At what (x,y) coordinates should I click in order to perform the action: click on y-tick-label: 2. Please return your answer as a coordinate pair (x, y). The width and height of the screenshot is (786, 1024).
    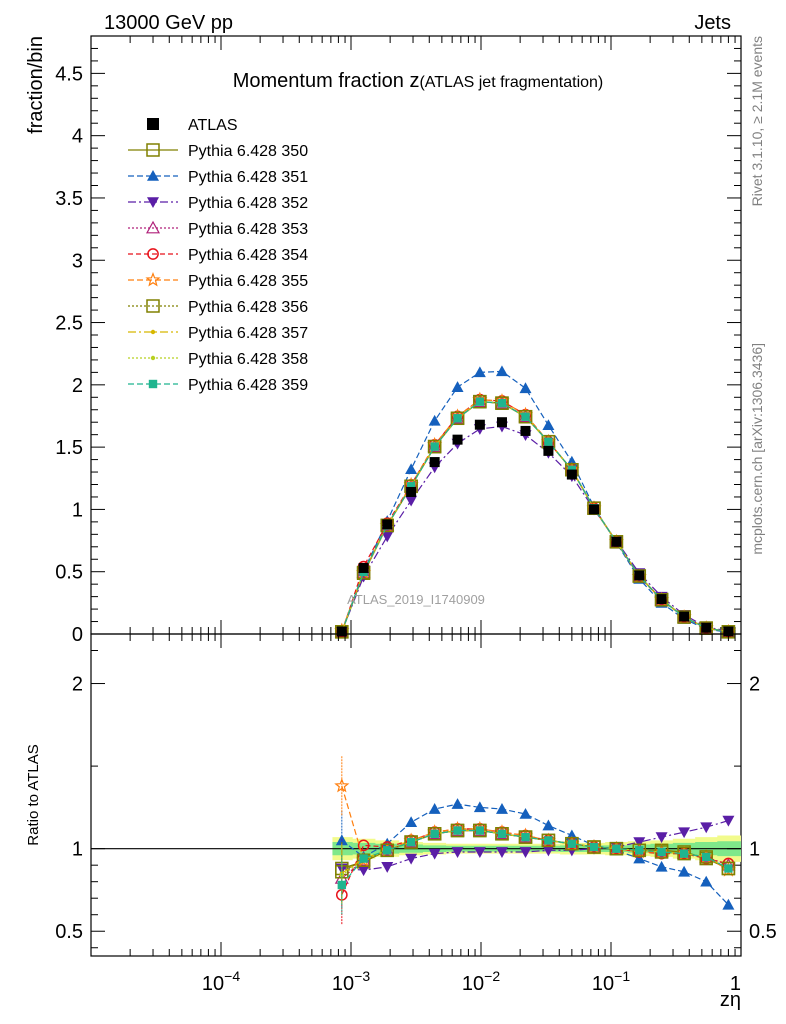
    Looking at the image, I should click on (77, 685).